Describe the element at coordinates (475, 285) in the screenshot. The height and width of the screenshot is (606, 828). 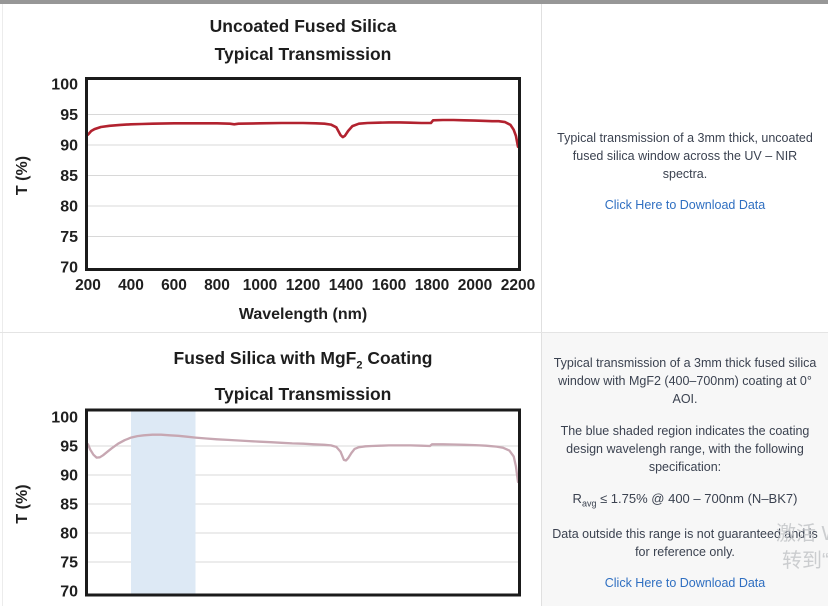
I see `x-tick-label: 2000` at that location.